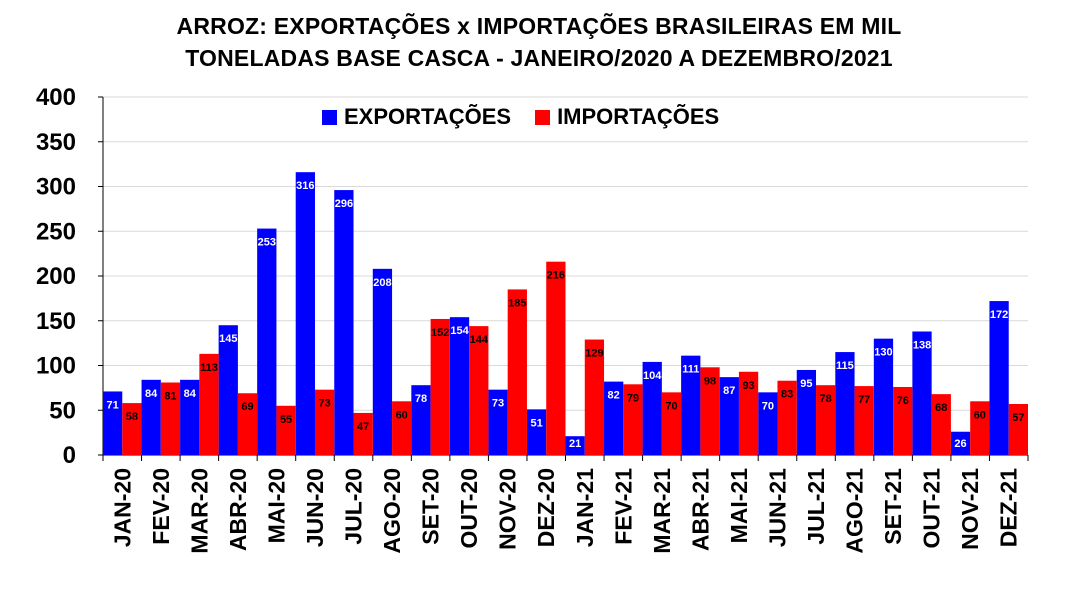 Image resolution: width=1078 pixels, height=590 pixels. What do you see at coordinates (199, 511) in the screenshot?
I see `x-tick-label: MAR-20` at bounding box center [199, 511].